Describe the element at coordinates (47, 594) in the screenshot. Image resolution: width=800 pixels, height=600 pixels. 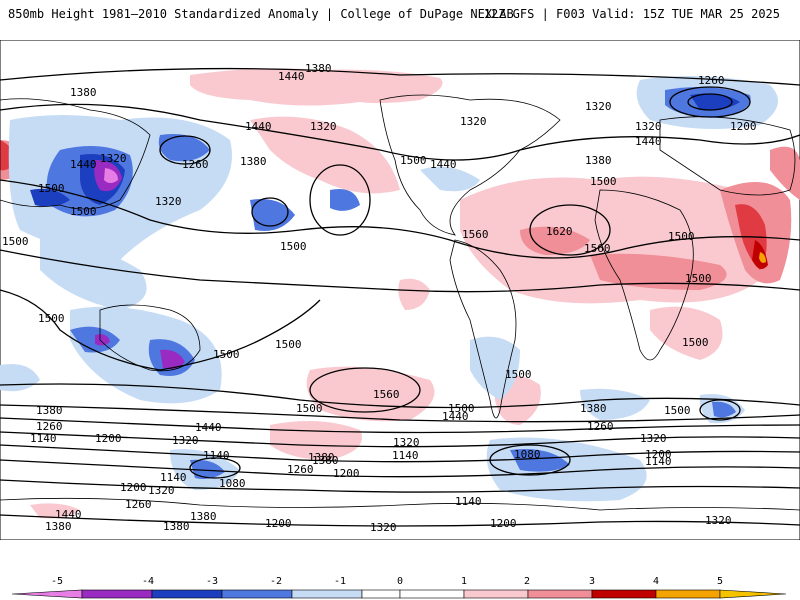
I see `colorbar-segment-neg5` at that location.